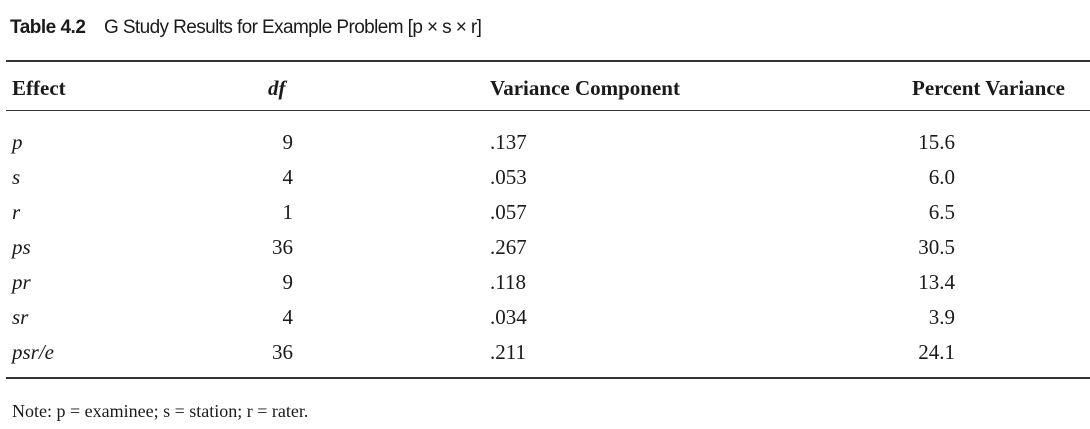  Describe the element at coordinates (508, 317) in the screenshot. I see `table-cell: .034` at that location.